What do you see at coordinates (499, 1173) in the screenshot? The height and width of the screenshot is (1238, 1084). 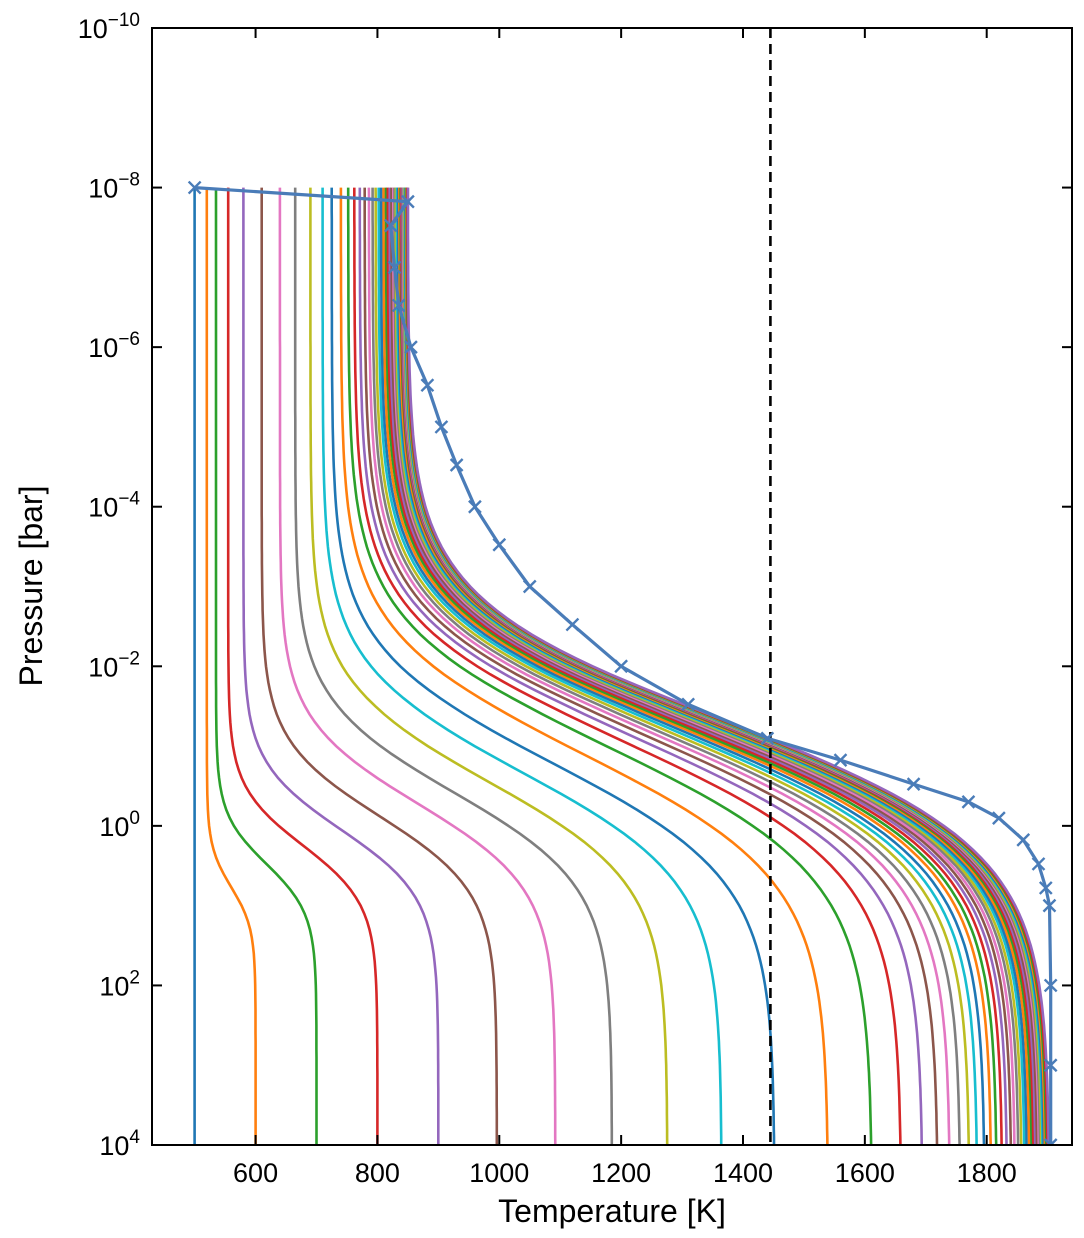 I see `x-tick-label: 1000` at bounding box center [499, 1173].